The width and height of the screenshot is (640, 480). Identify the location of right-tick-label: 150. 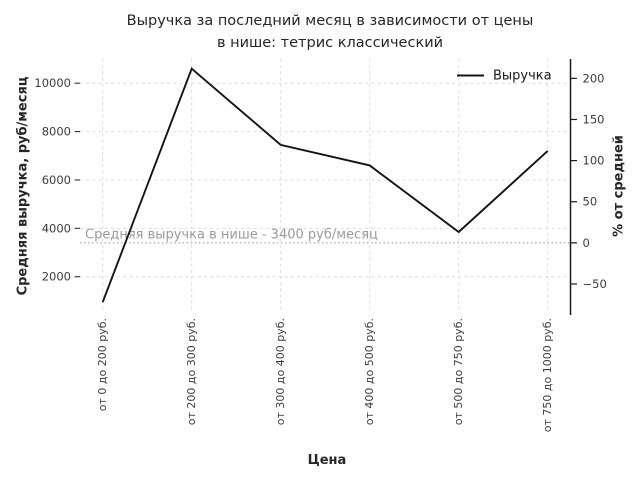
(594, 119).